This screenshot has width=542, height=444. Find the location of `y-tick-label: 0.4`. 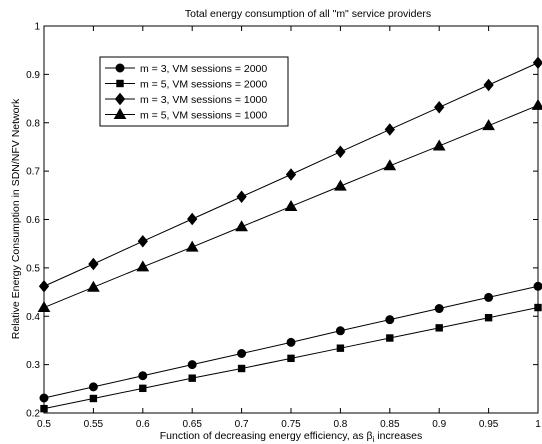

y-tick-label: 0.4 is located at coordinates (33, 317).